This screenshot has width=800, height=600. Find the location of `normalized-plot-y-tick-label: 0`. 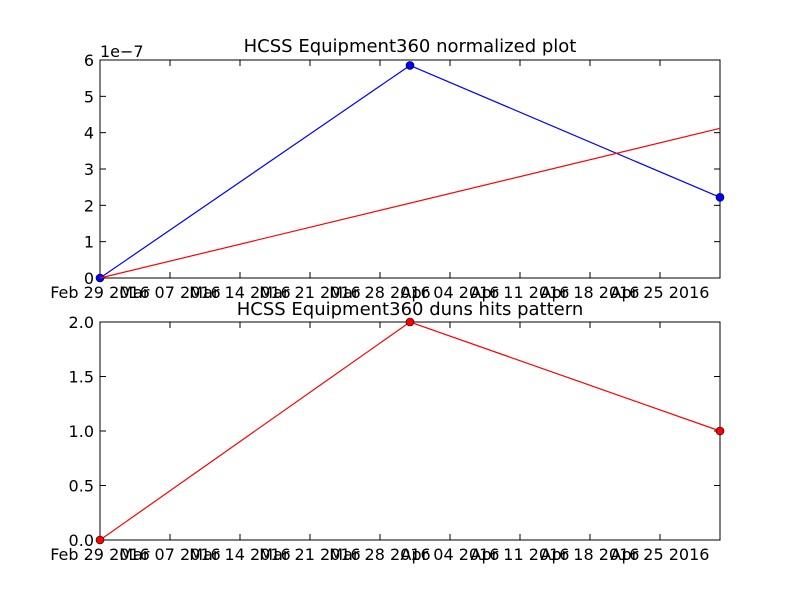

normalized-plot-y-tick-label: 0 is located at coordinates (89, 278).